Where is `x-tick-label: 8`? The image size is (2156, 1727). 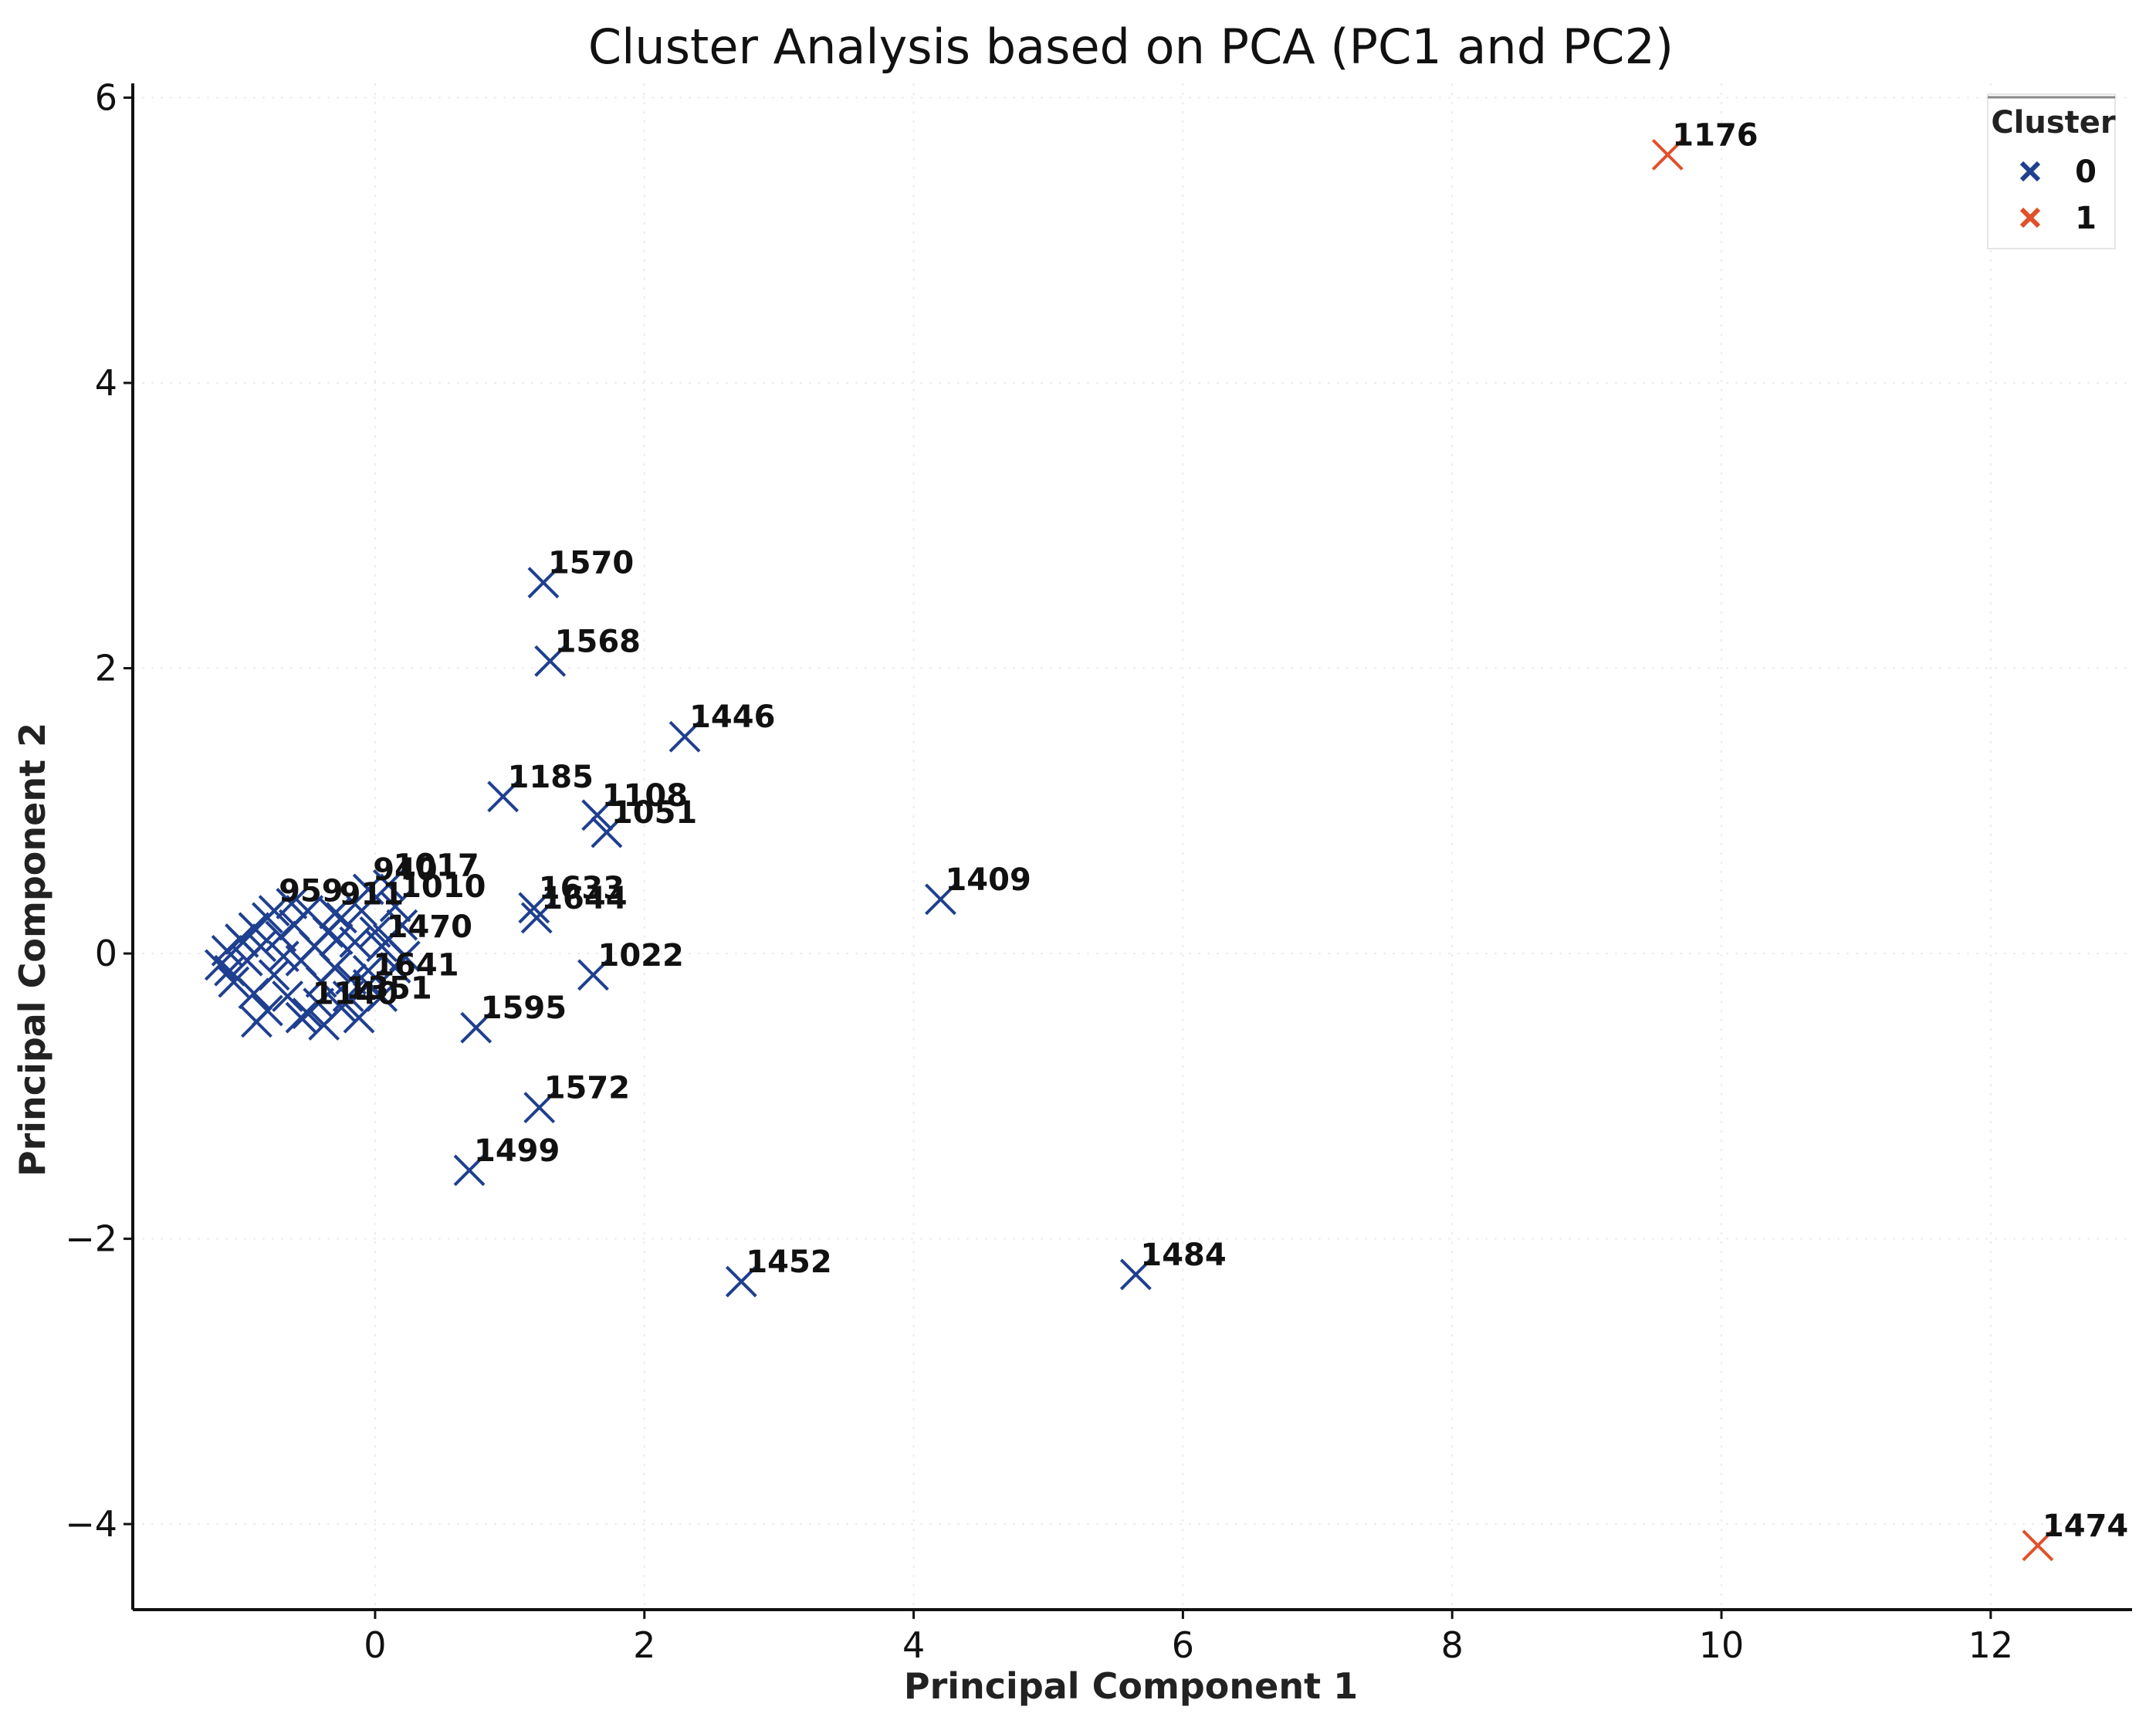
x-tick-label: 8 is located at coordinates (1452, 1645).